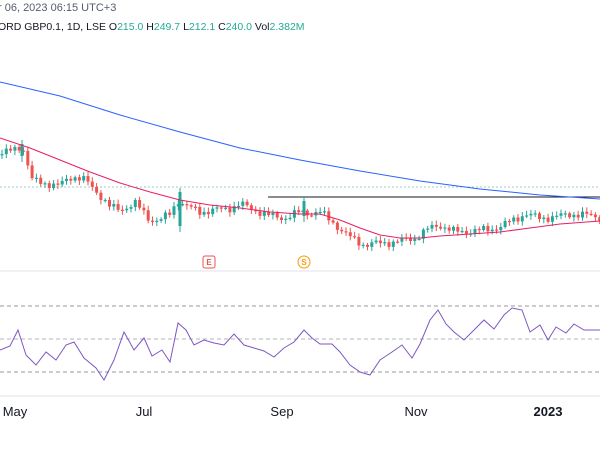 This screenshot has height=450, width=600. I want to click on earnings-marker-box, so click(209, 262).